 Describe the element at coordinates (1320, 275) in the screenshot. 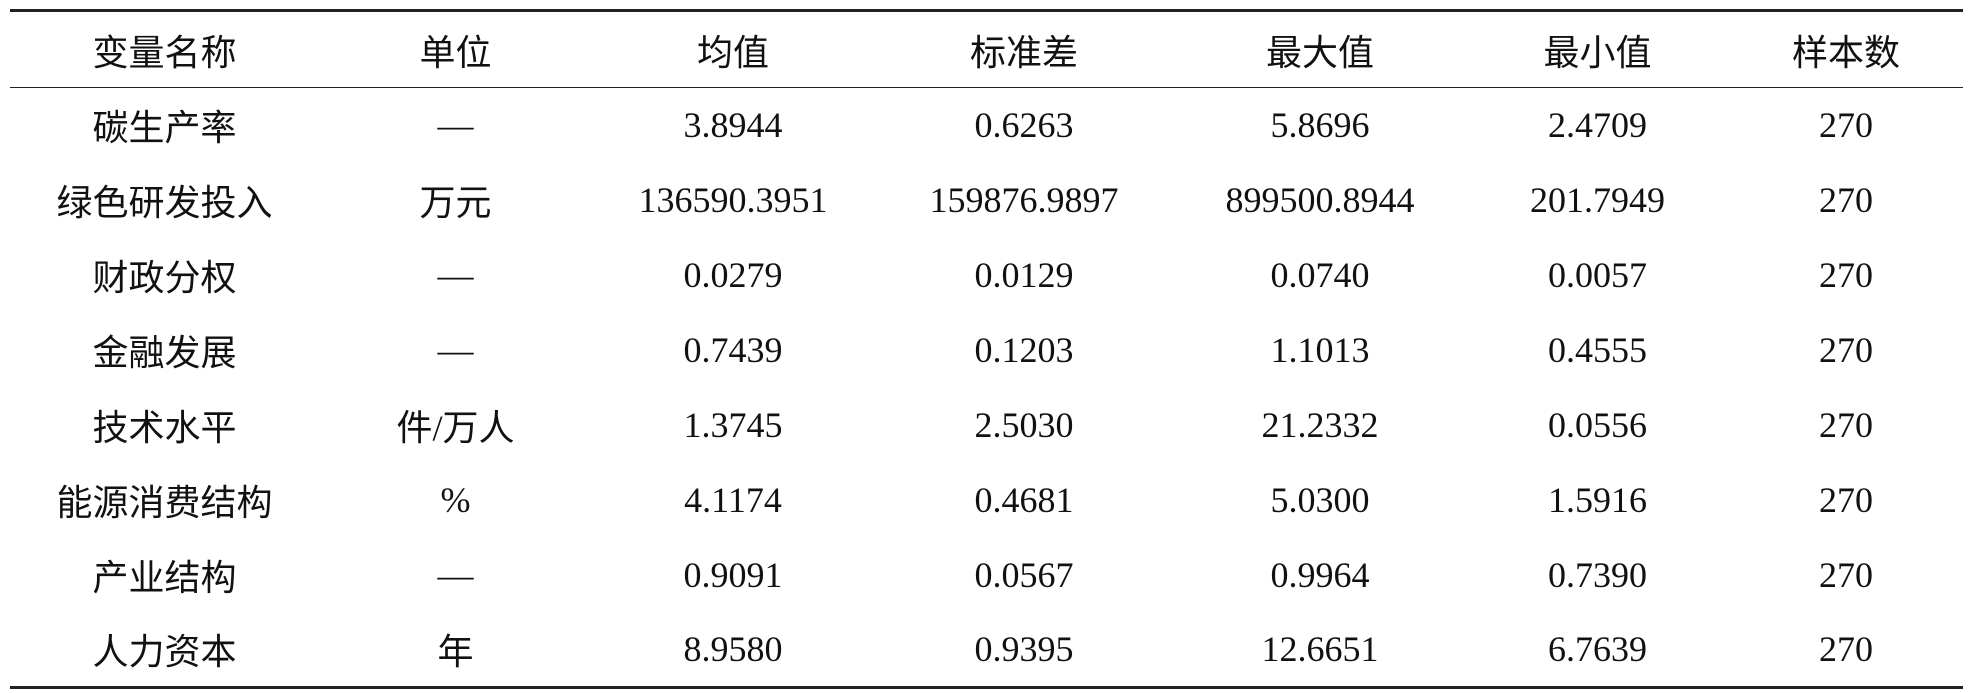

I see `table-cell: 0.0740` at that location.